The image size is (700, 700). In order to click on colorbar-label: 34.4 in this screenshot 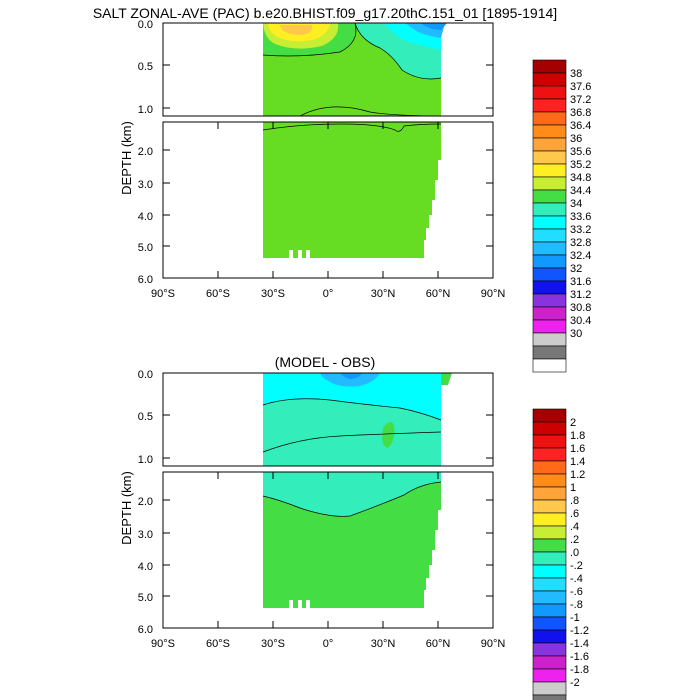, I will do `click(580, 191)`.